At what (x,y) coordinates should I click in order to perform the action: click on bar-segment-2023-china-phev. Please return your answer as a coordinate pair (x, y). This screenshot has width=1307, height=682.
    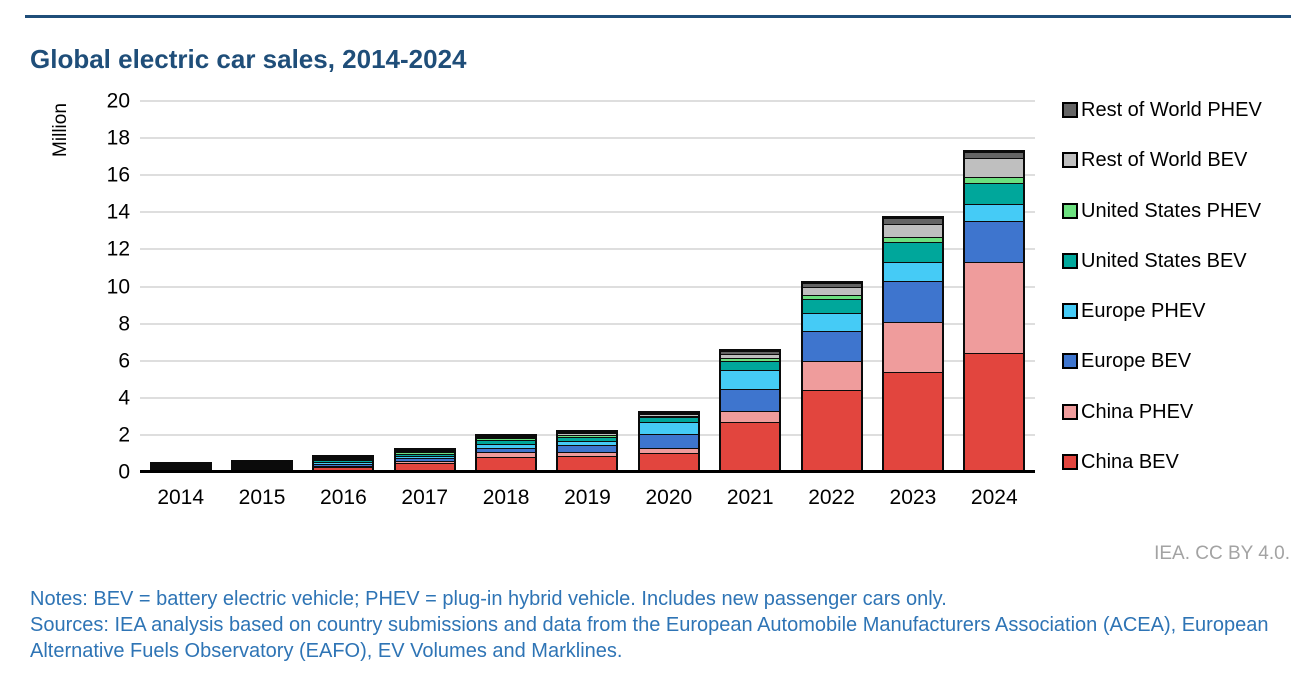
    Looking at the image, I should click on (912, 347).